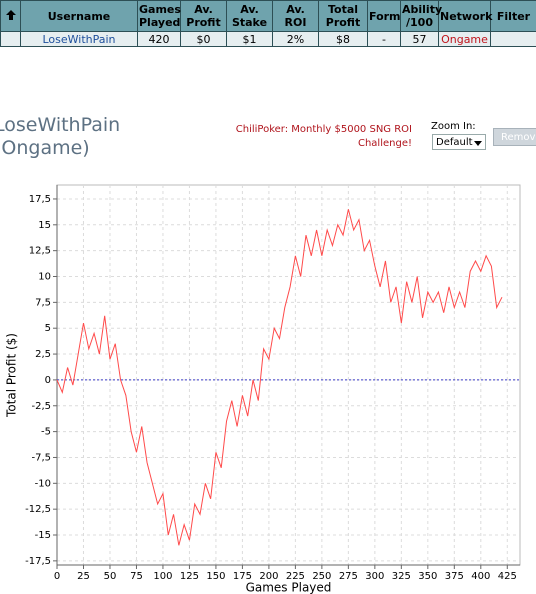 Image resolution: width=536 pixels, height=594 pixels. I want to click on zoom-label: Zoom In:, so click(453, 126).